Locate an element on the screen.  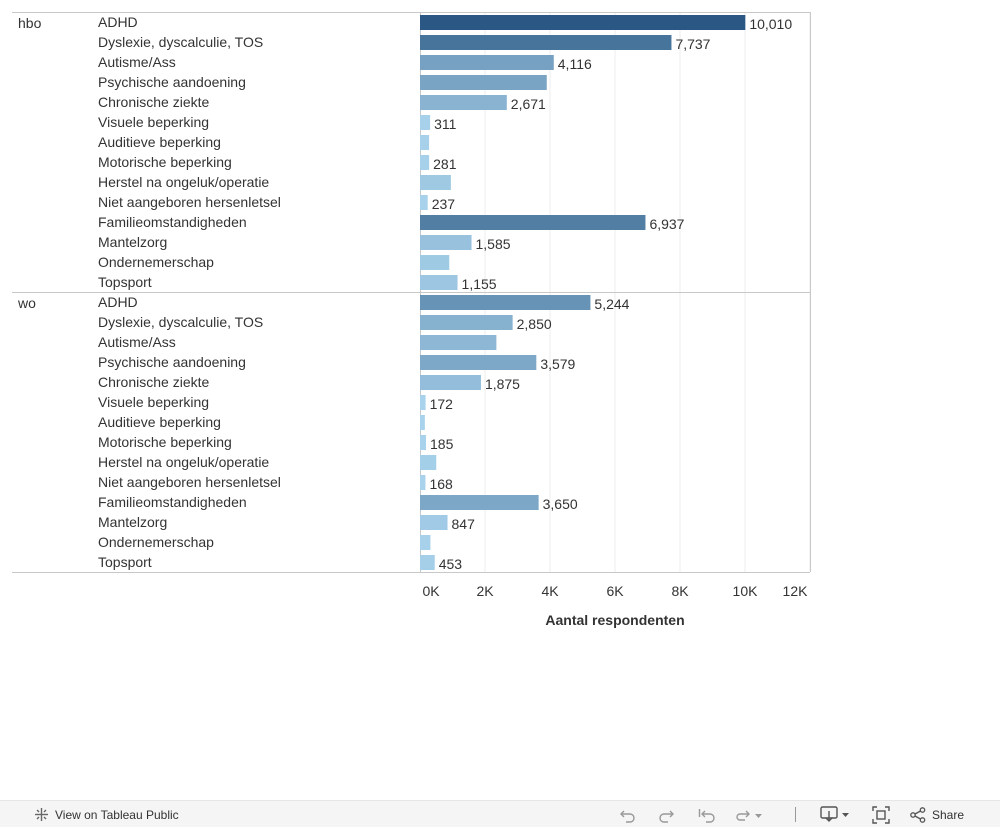
fullscreen-button is located at coordinates (881, 814).